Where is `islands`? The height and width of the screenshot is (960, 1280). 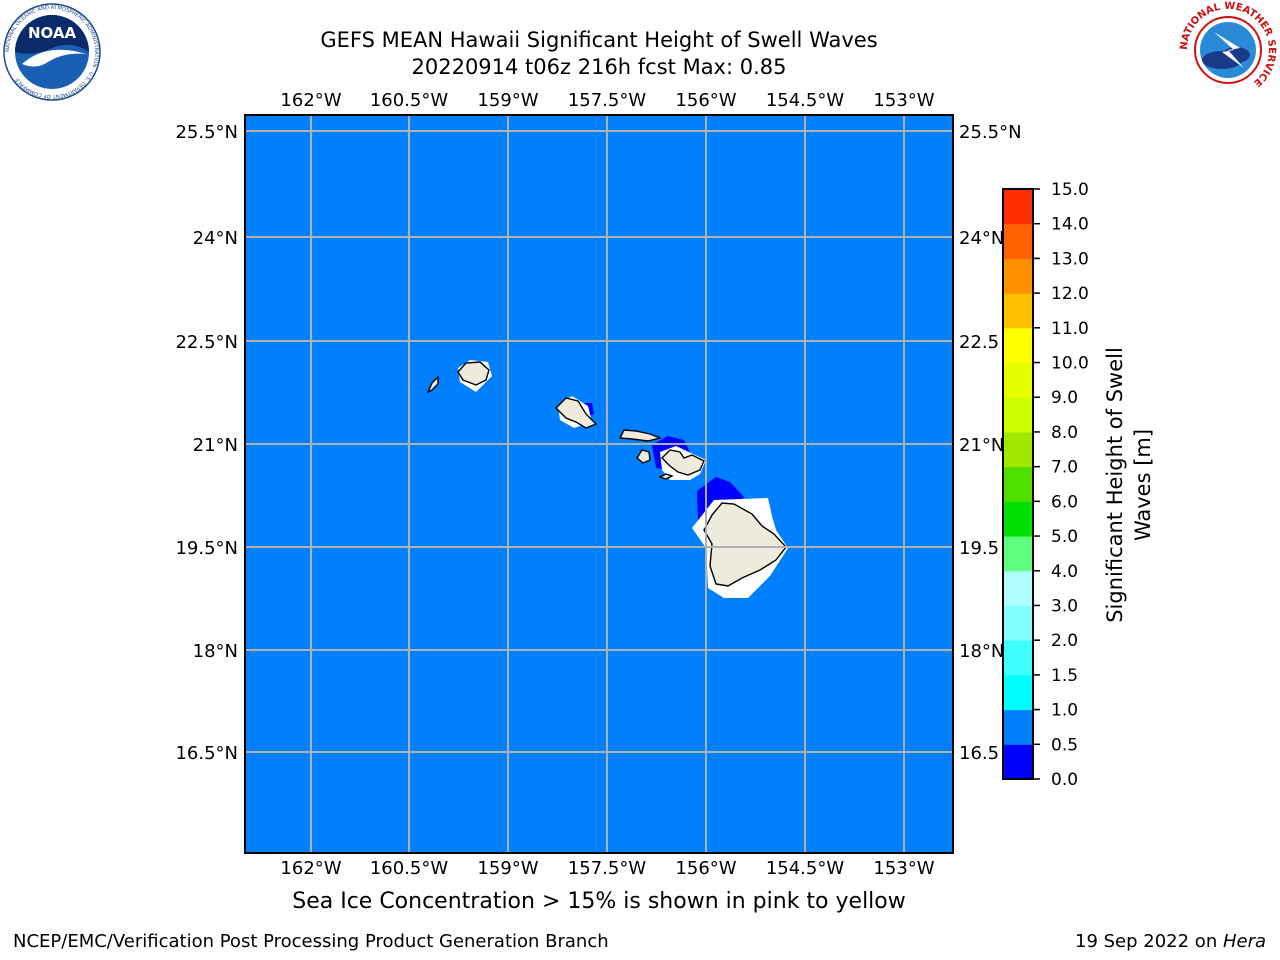 islands is located at coordinates (606, 474).